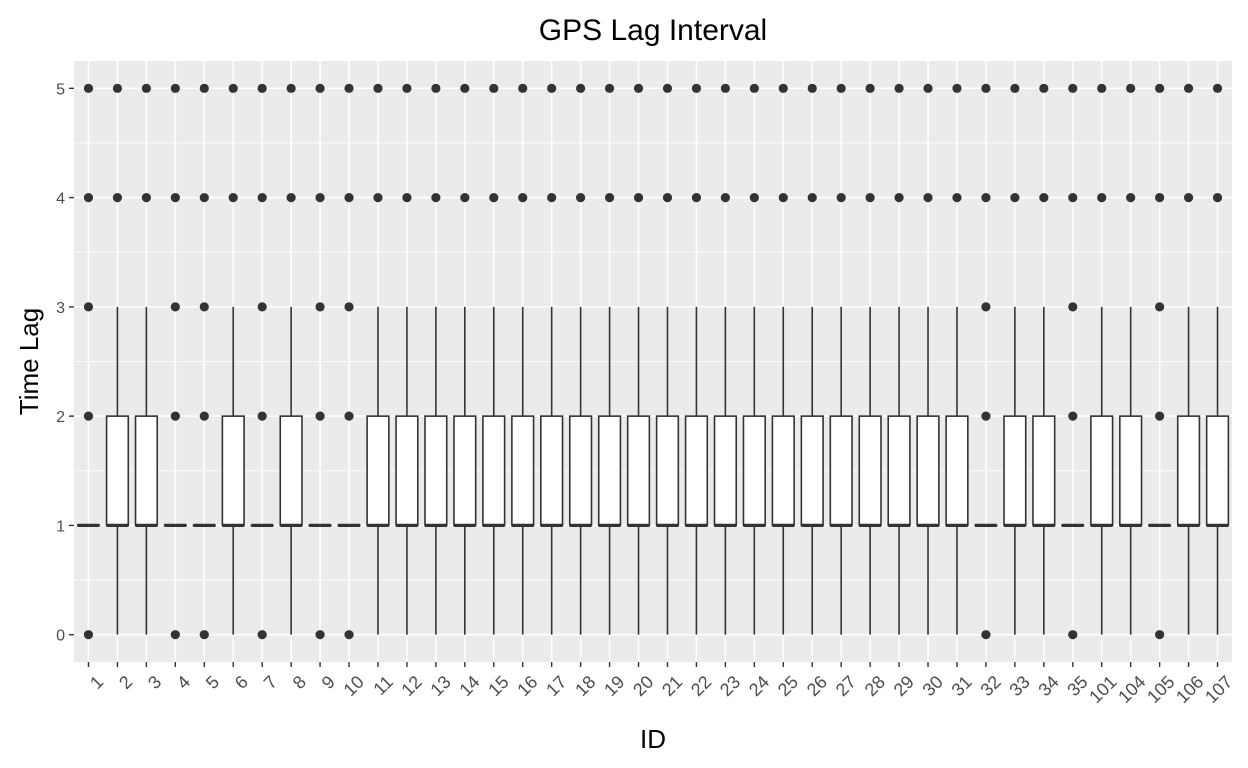  What do you see at coordinates (1218, 689) in the screenshot?
I see `x-tick-label: 10⁷` at bounding box center [1218, 689].